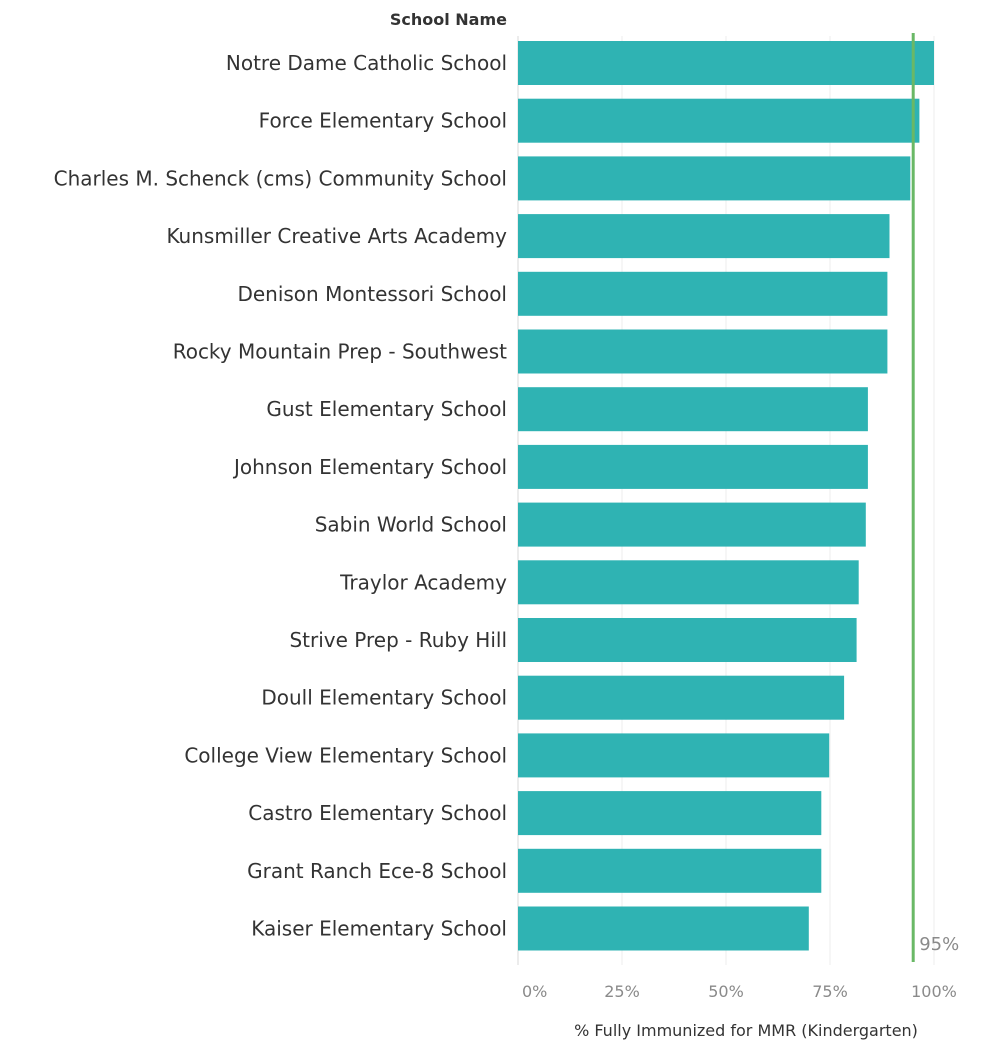 Image resolution: width=983 pixels, height=1046 pixels. What do you see at coordinates (726, 991) in the screenshot?
I see `x-tick-label: 50%` at bounding box center [726, 991].